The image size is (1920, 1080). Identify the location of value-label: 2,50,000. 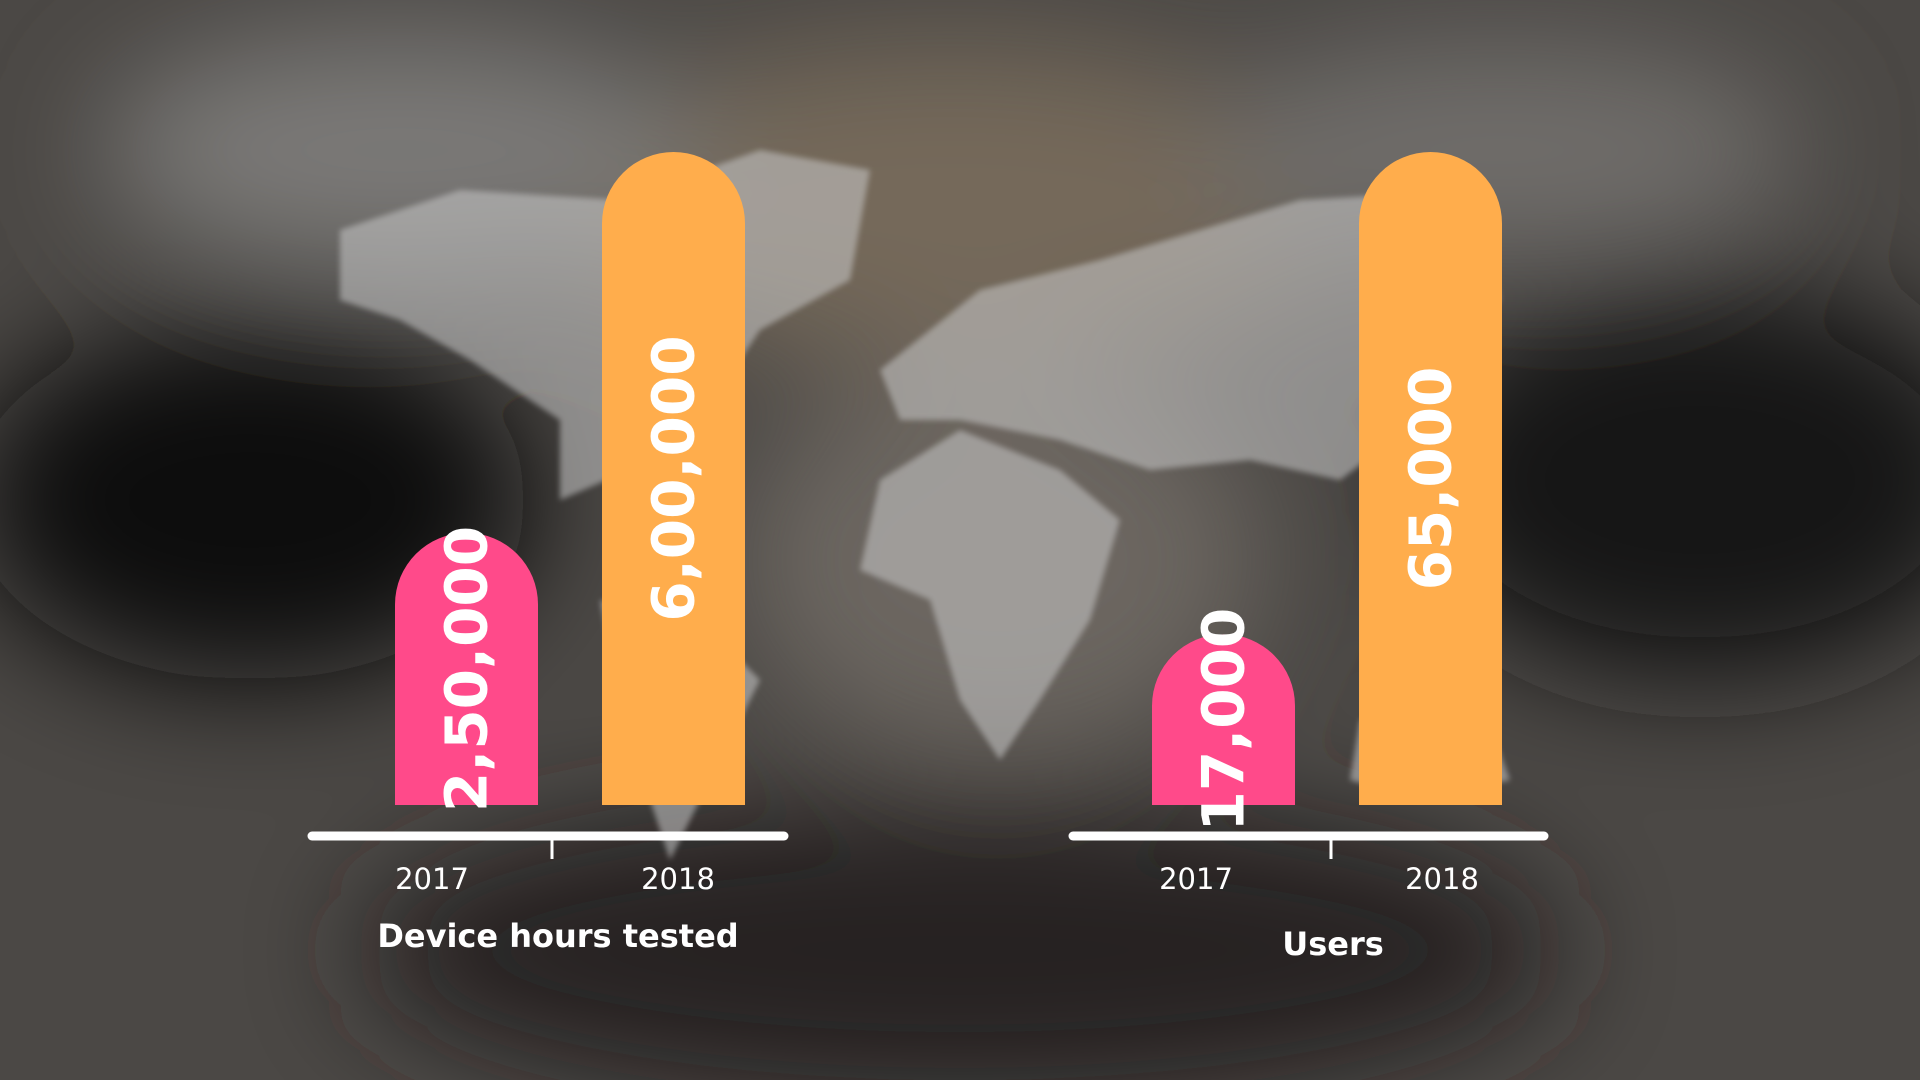
(467, 669).